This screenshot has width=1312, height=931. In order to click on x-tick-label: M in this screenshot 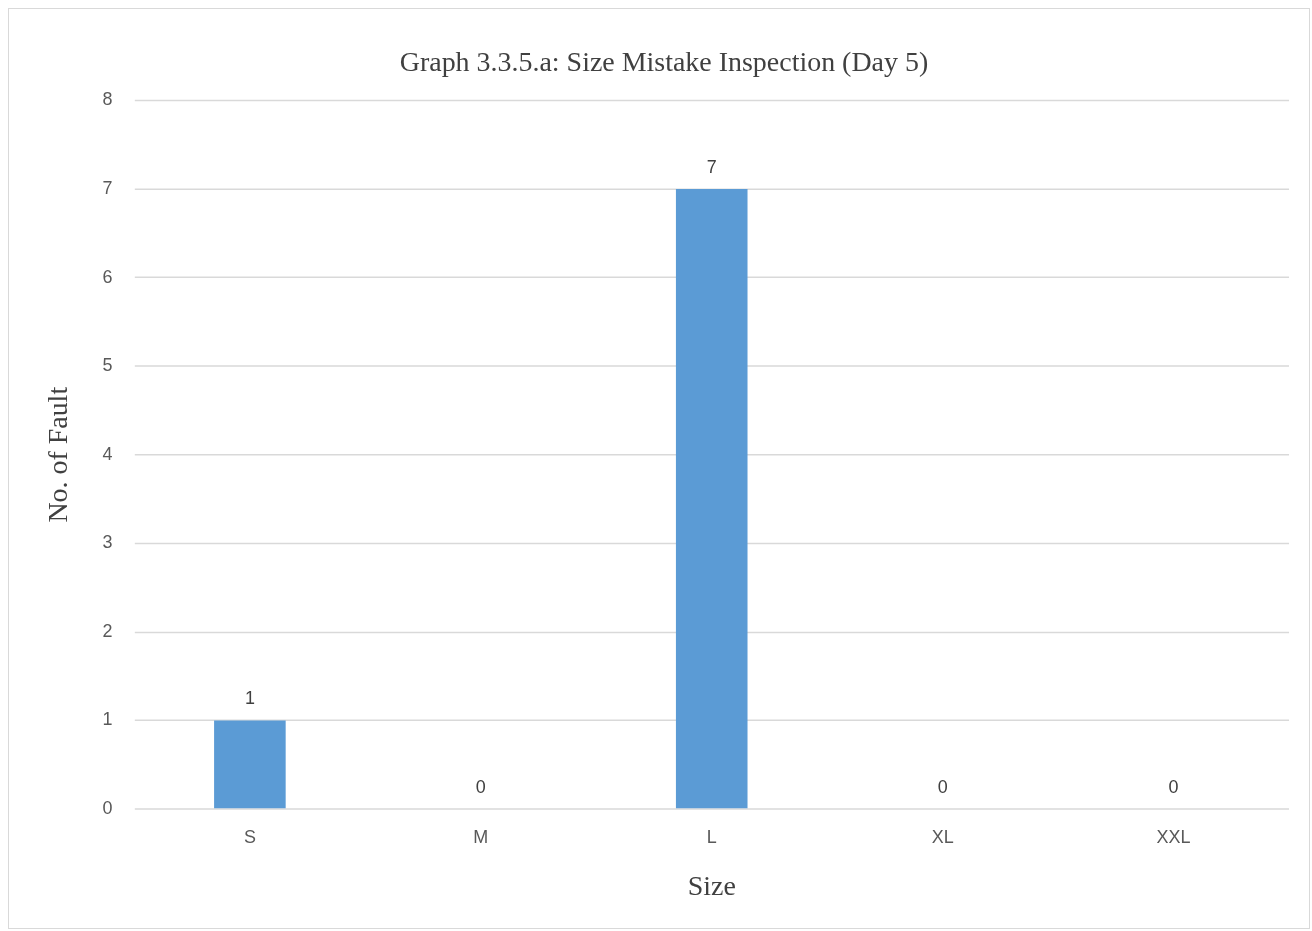, I will do `click(481, 836)`.